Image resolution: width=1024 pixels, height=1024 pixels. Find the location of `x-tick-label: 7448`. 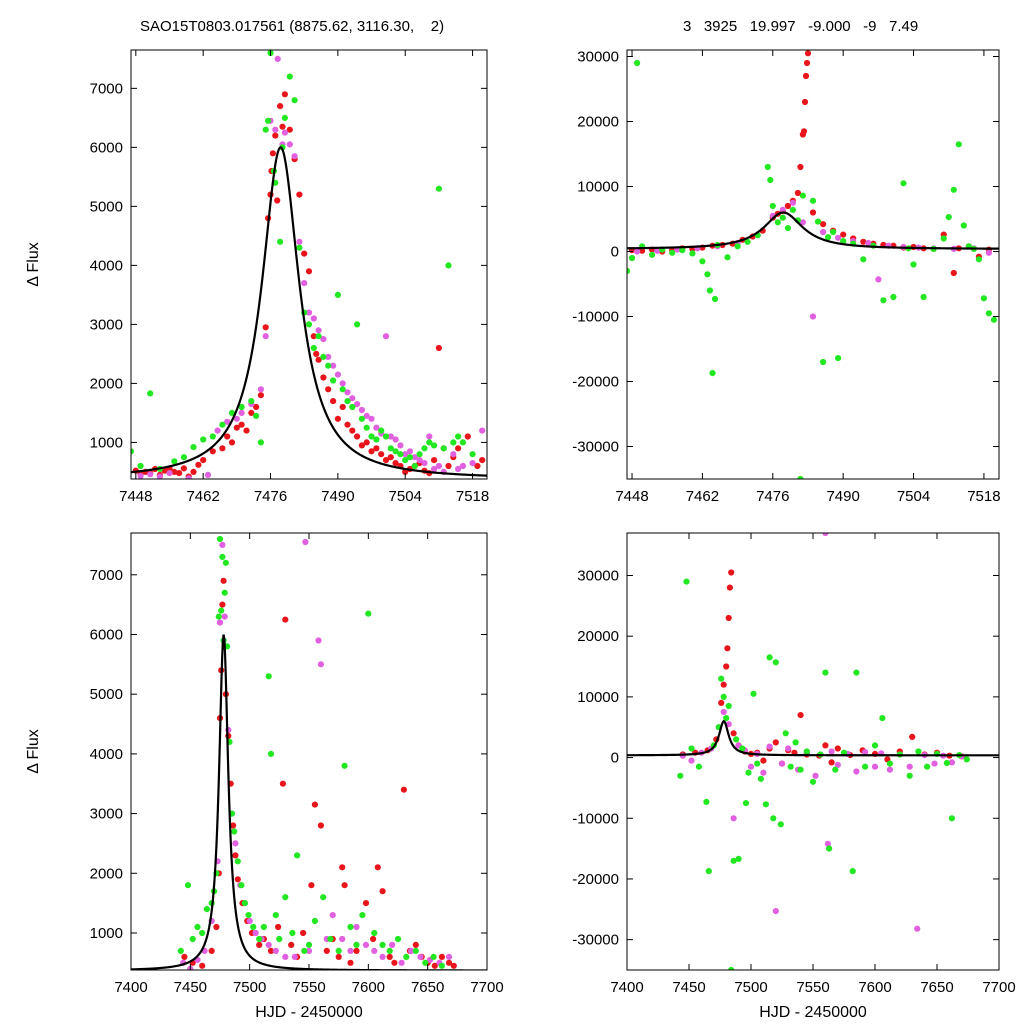

x-tick-label: 7448 is located at coordinates (631, 496).